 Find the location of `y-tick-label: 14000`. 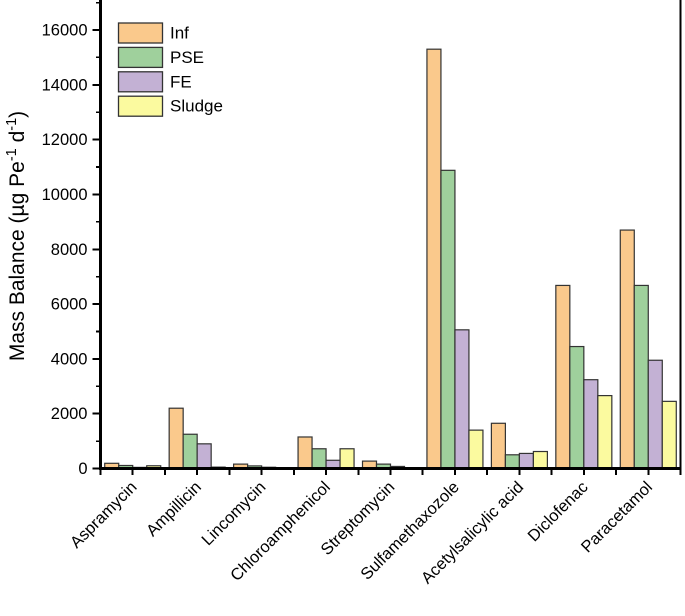

y-tick-label: 14000 is located at coordinates (65, 85).